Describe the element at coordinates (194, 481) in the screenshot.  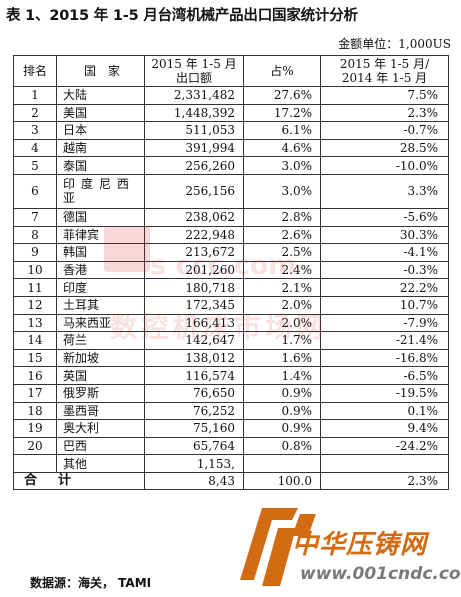
I see `total-export-value: 8,43` at that location.